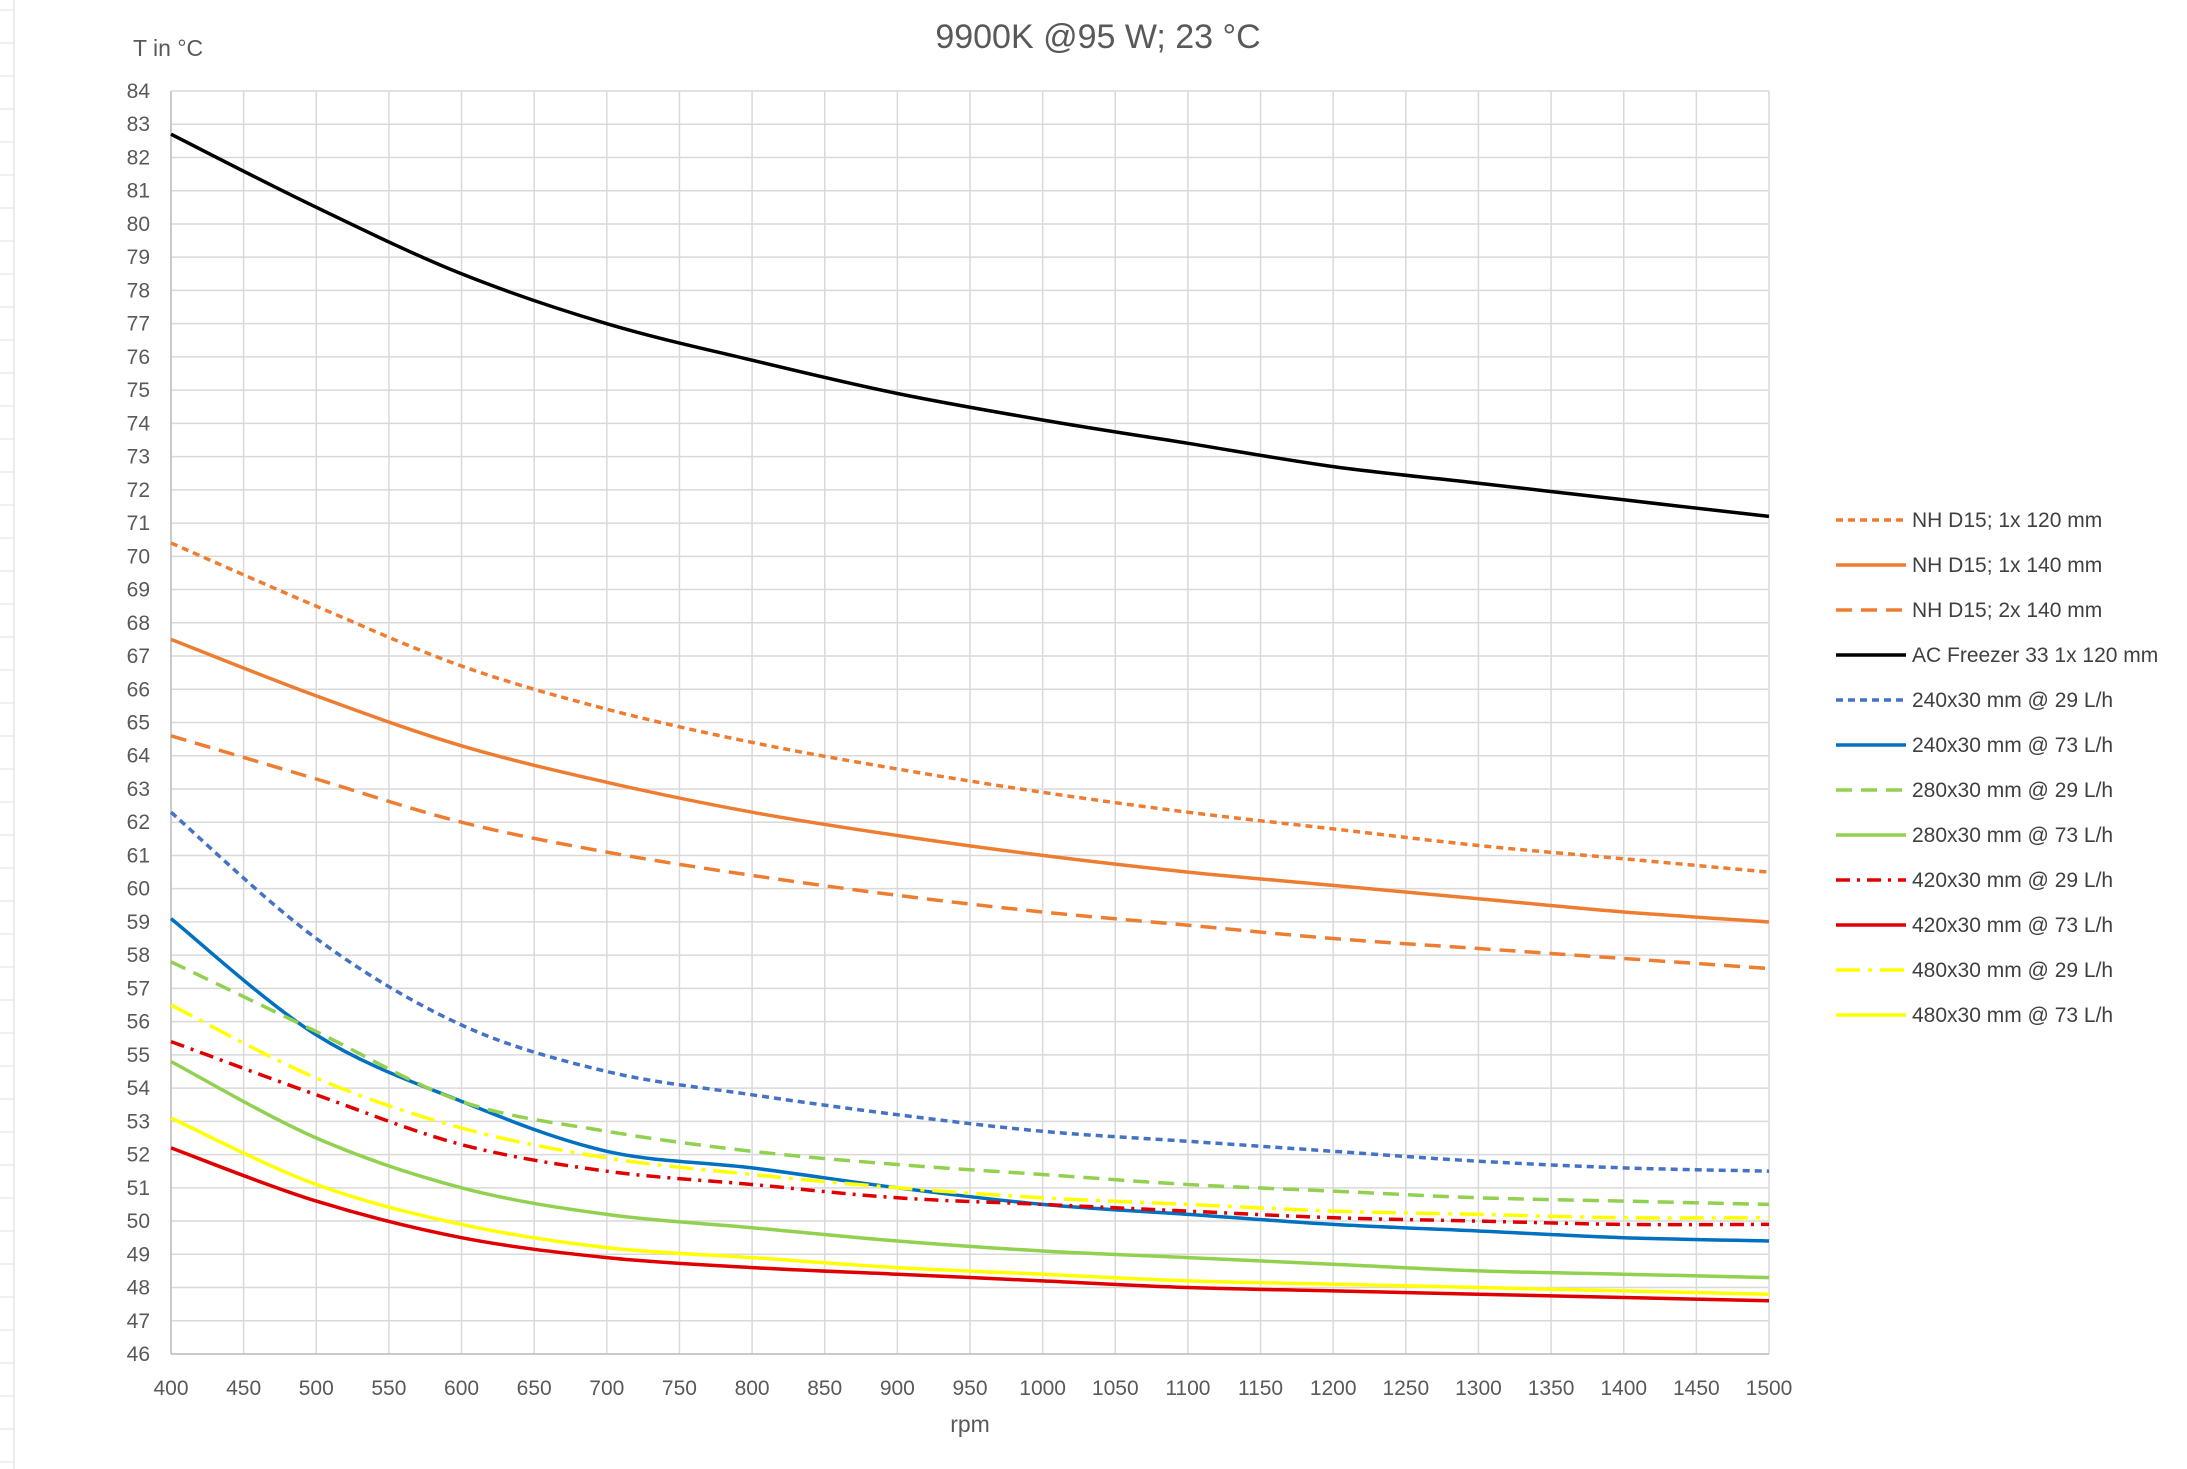  I want to click on x-tick-label: 450, so click(243, 1388).